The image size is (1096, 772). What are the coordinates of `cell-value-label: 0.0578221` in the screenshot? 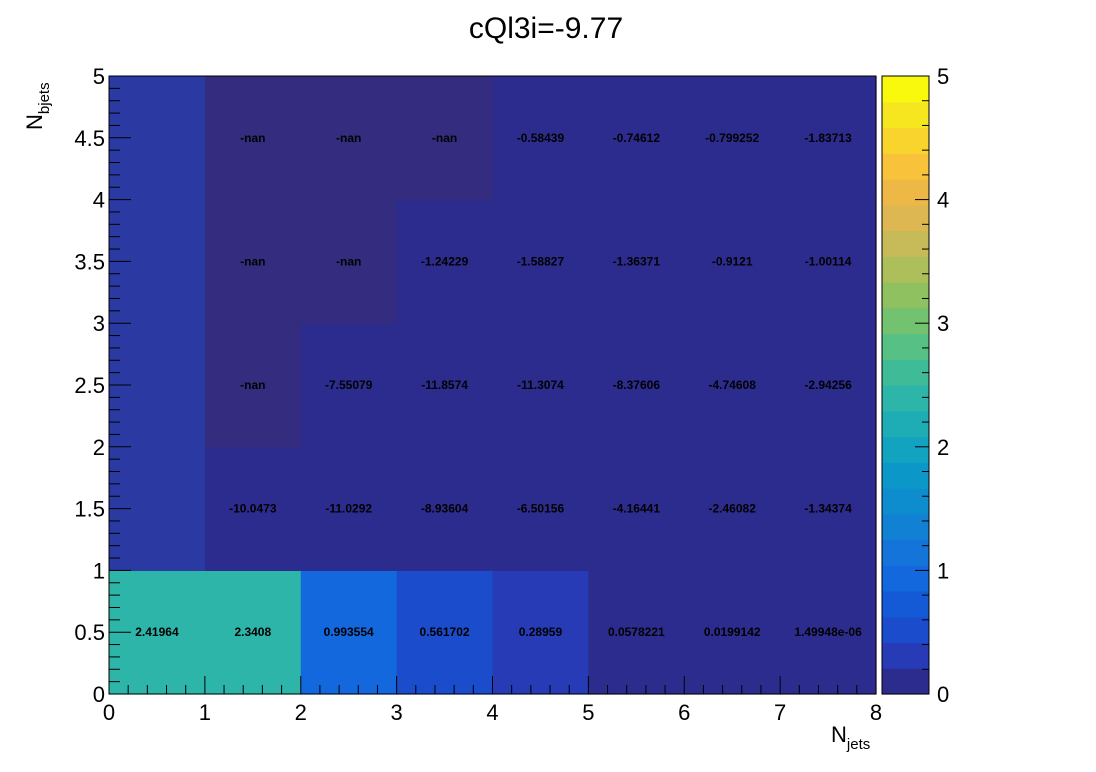 It's located at (636, 632).